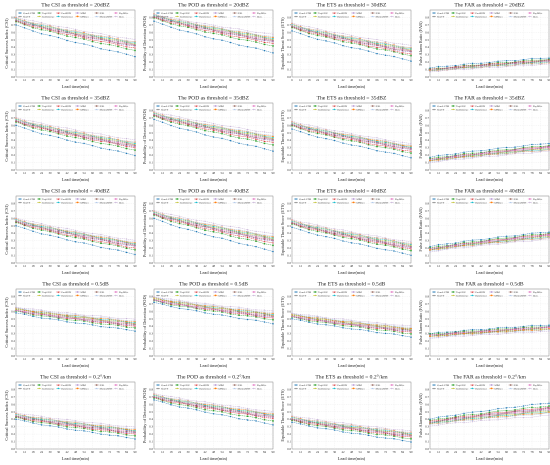  Describe the element at coordinates (289, 148) in the screenshot. I see `y-tick-label: 0.3` at that location.